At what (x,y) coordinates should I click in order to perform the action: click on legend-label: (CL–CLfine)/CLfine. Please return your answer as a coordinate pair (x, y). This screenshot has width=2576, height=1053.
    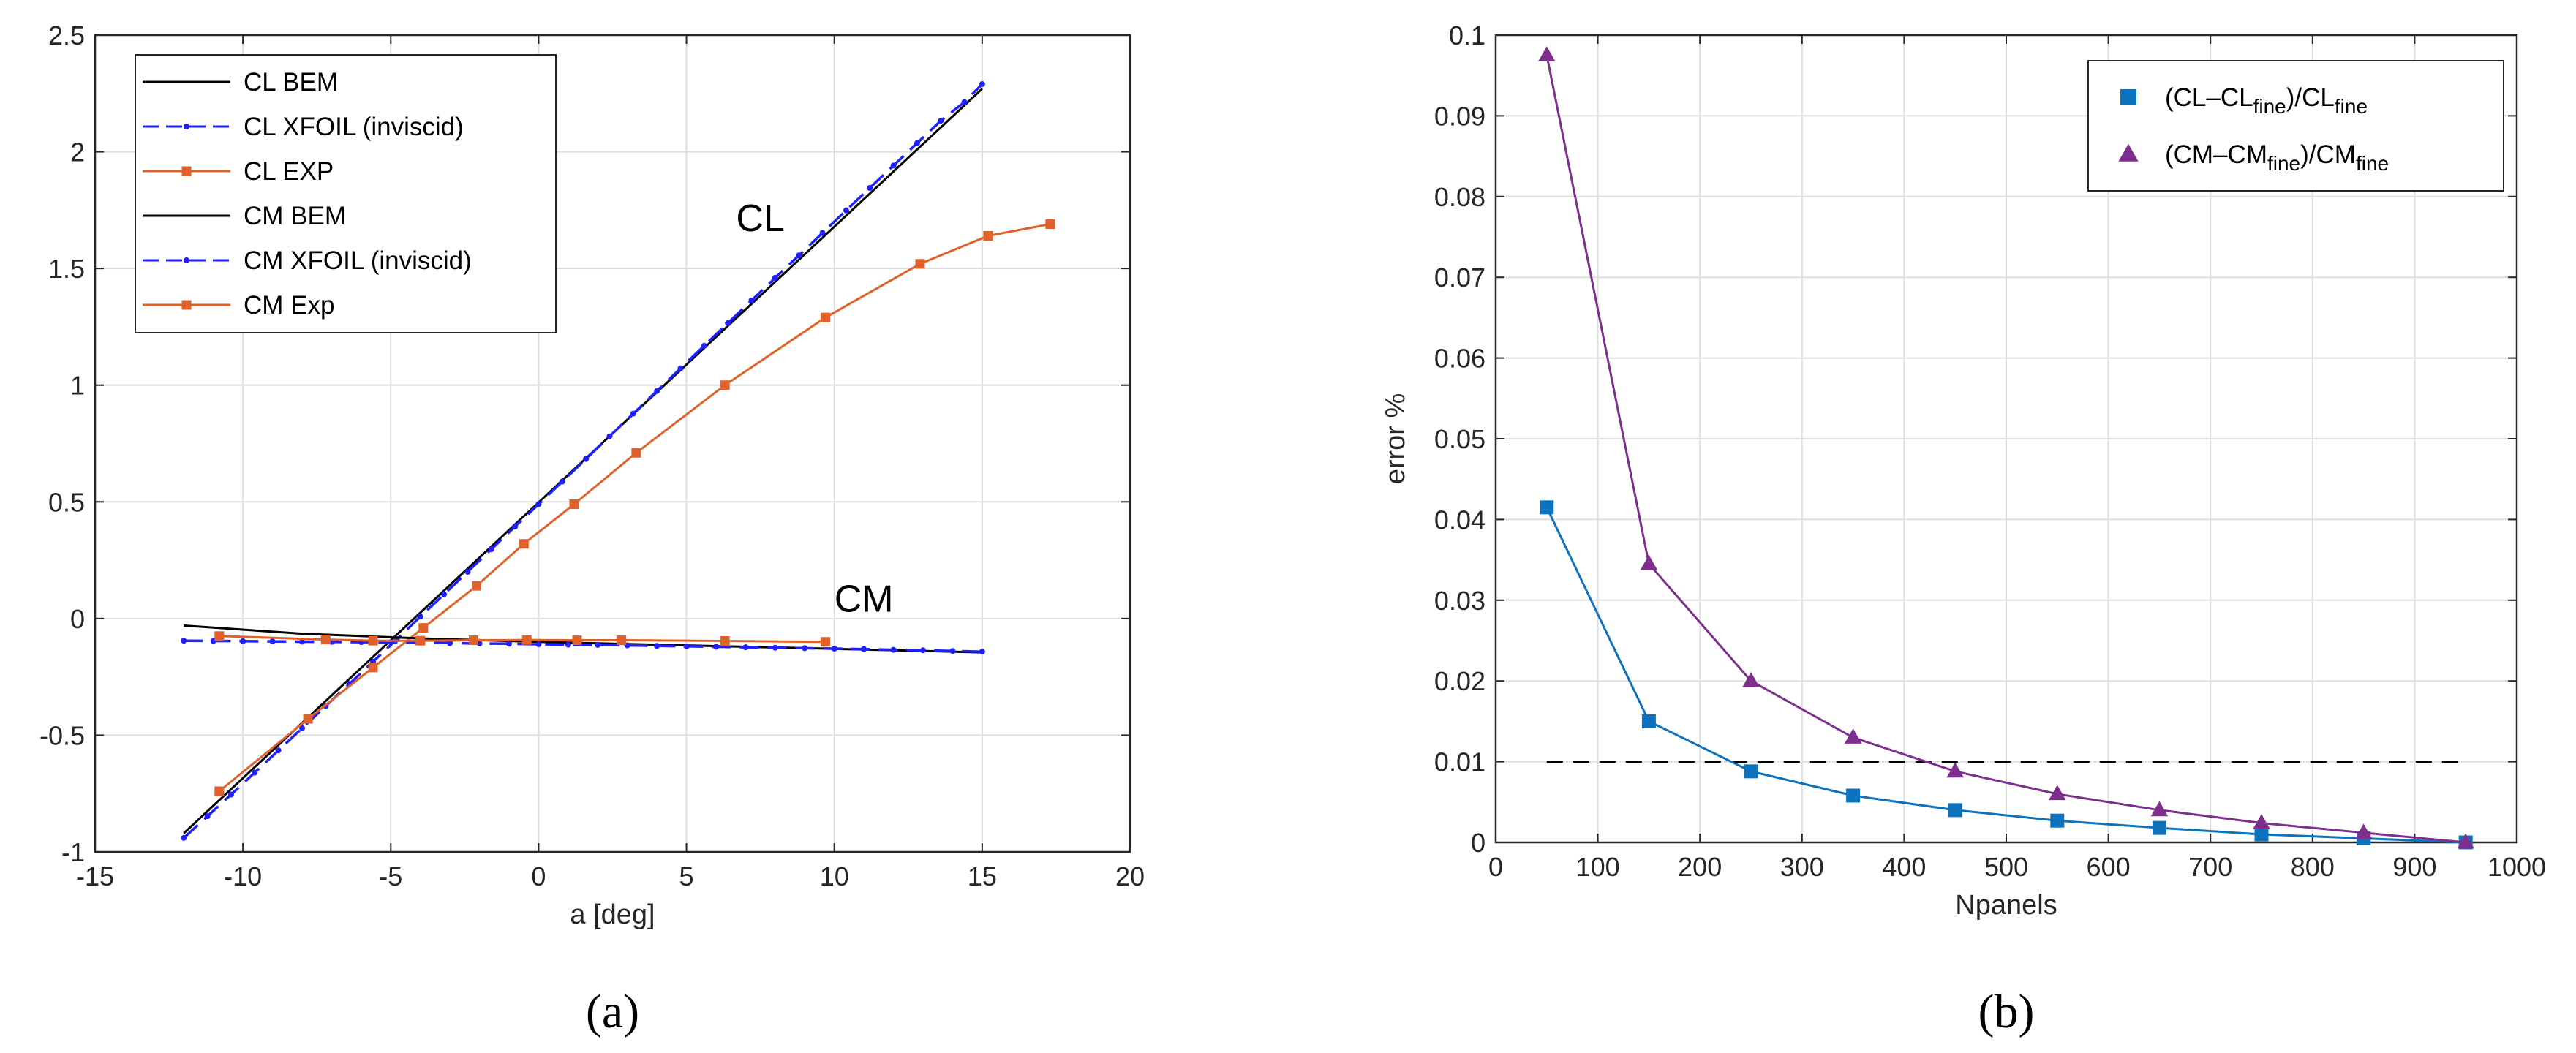
    Looking at the image, I should click on (2266, 100).